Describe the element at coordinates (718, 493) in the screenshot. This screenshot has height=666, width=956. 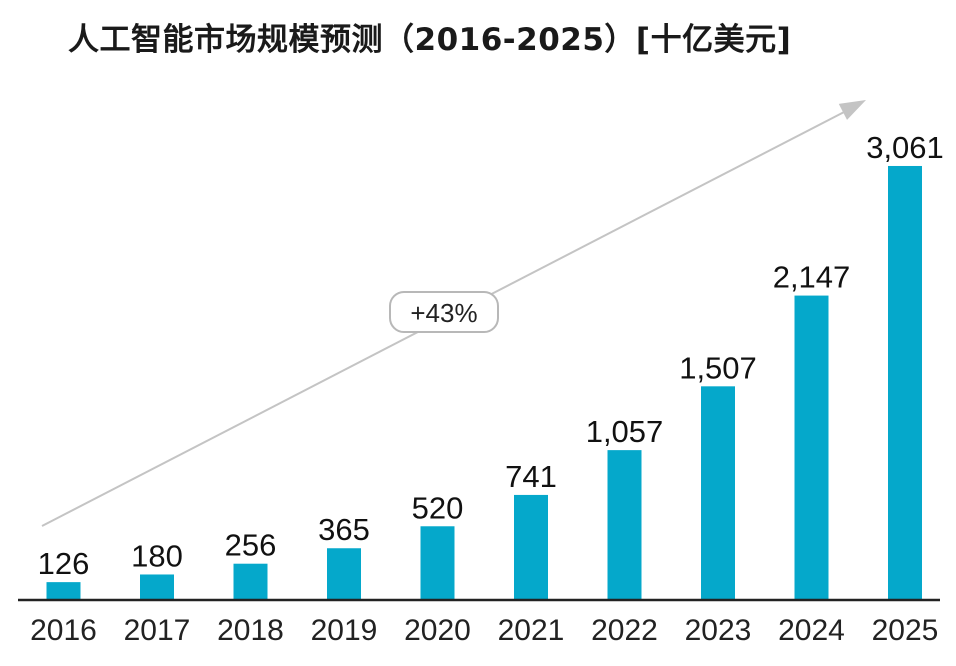
I see `bar-2023` at that location.